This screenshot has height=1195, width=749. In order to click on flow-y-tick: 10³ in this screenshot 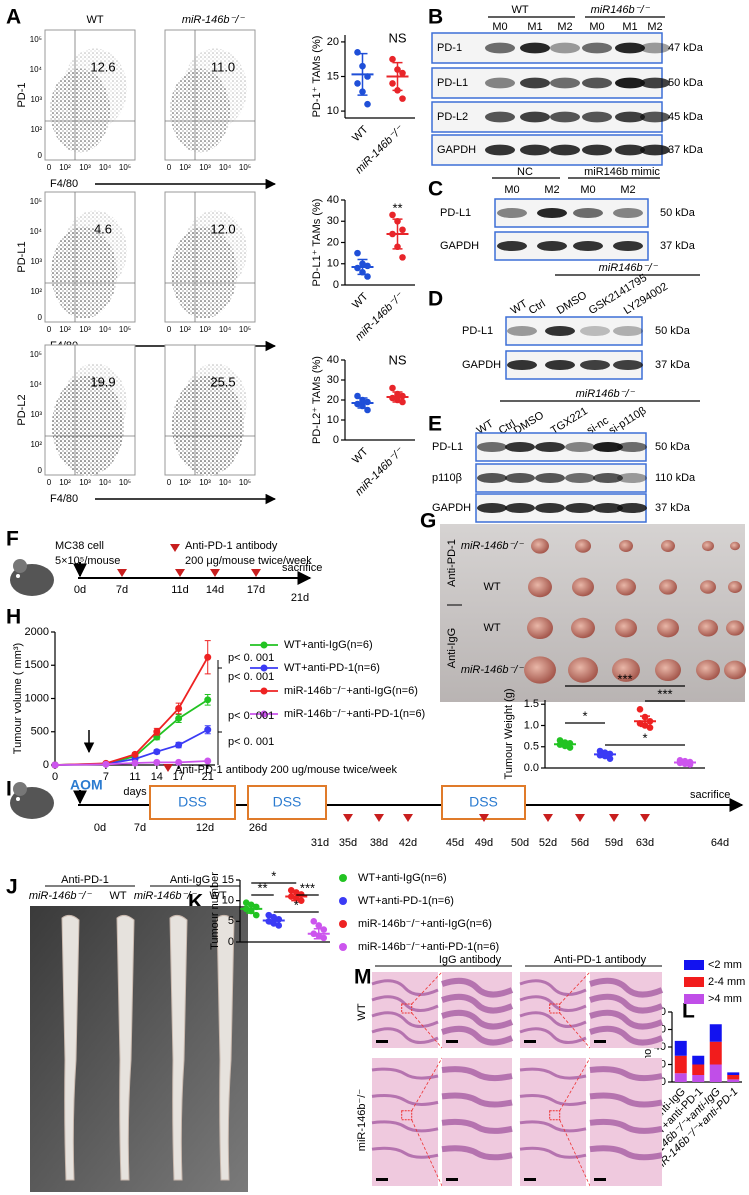, I will do `click(36, 414)`.